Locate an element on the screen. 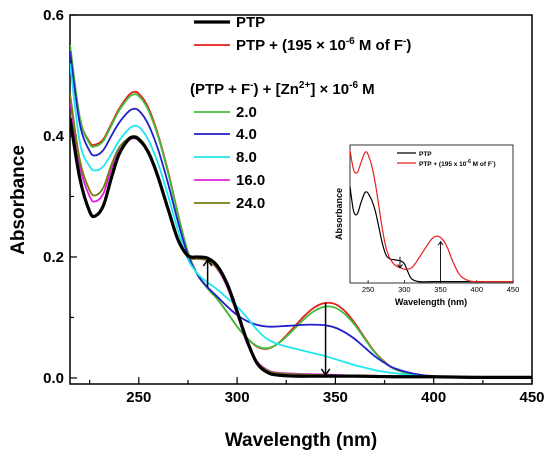  inset-x-tick-label-300: 300 is located at coordinates (404, 289).